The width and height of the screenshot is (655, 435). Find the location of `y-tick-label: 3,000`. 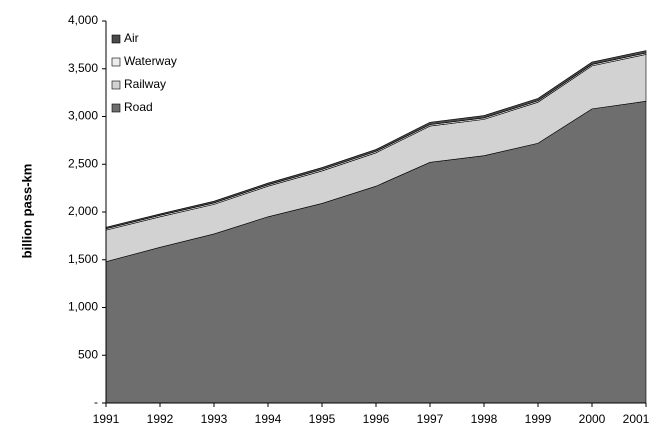

y-tick-label: 3,000 is located at coordinates (83, 116).